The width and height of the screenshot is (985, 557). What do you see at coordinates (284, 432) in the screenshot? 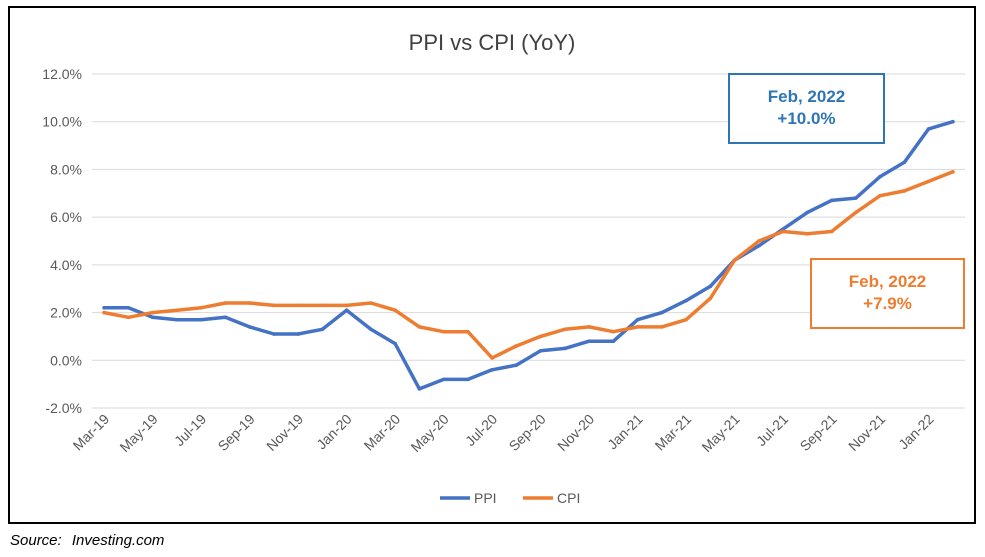
I see `x-tick-label: Nov-19` at bounding box center [284, 432].